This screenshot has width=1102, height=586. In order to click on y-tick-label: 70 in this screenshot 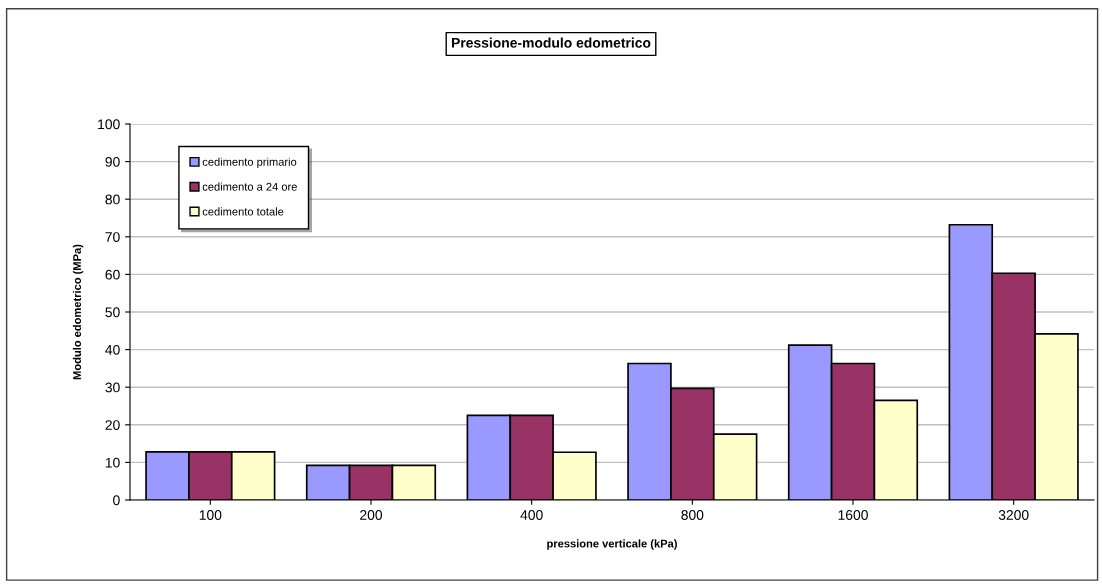, I will do `click(112, 237)`.